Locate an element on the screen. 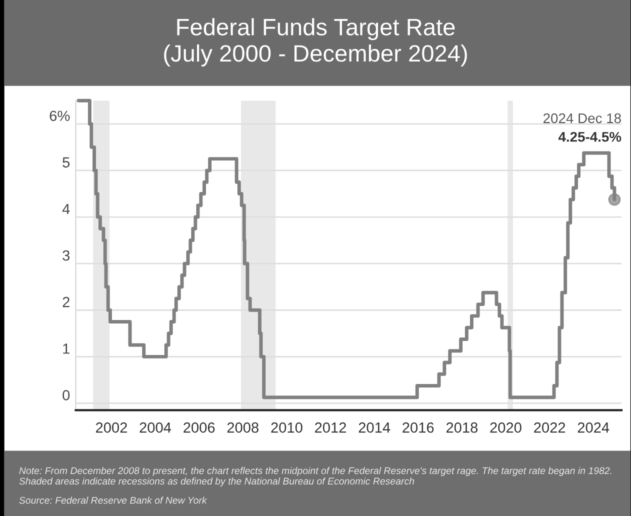  x-tick-label: 2022 is located at coordinates (550, 427).